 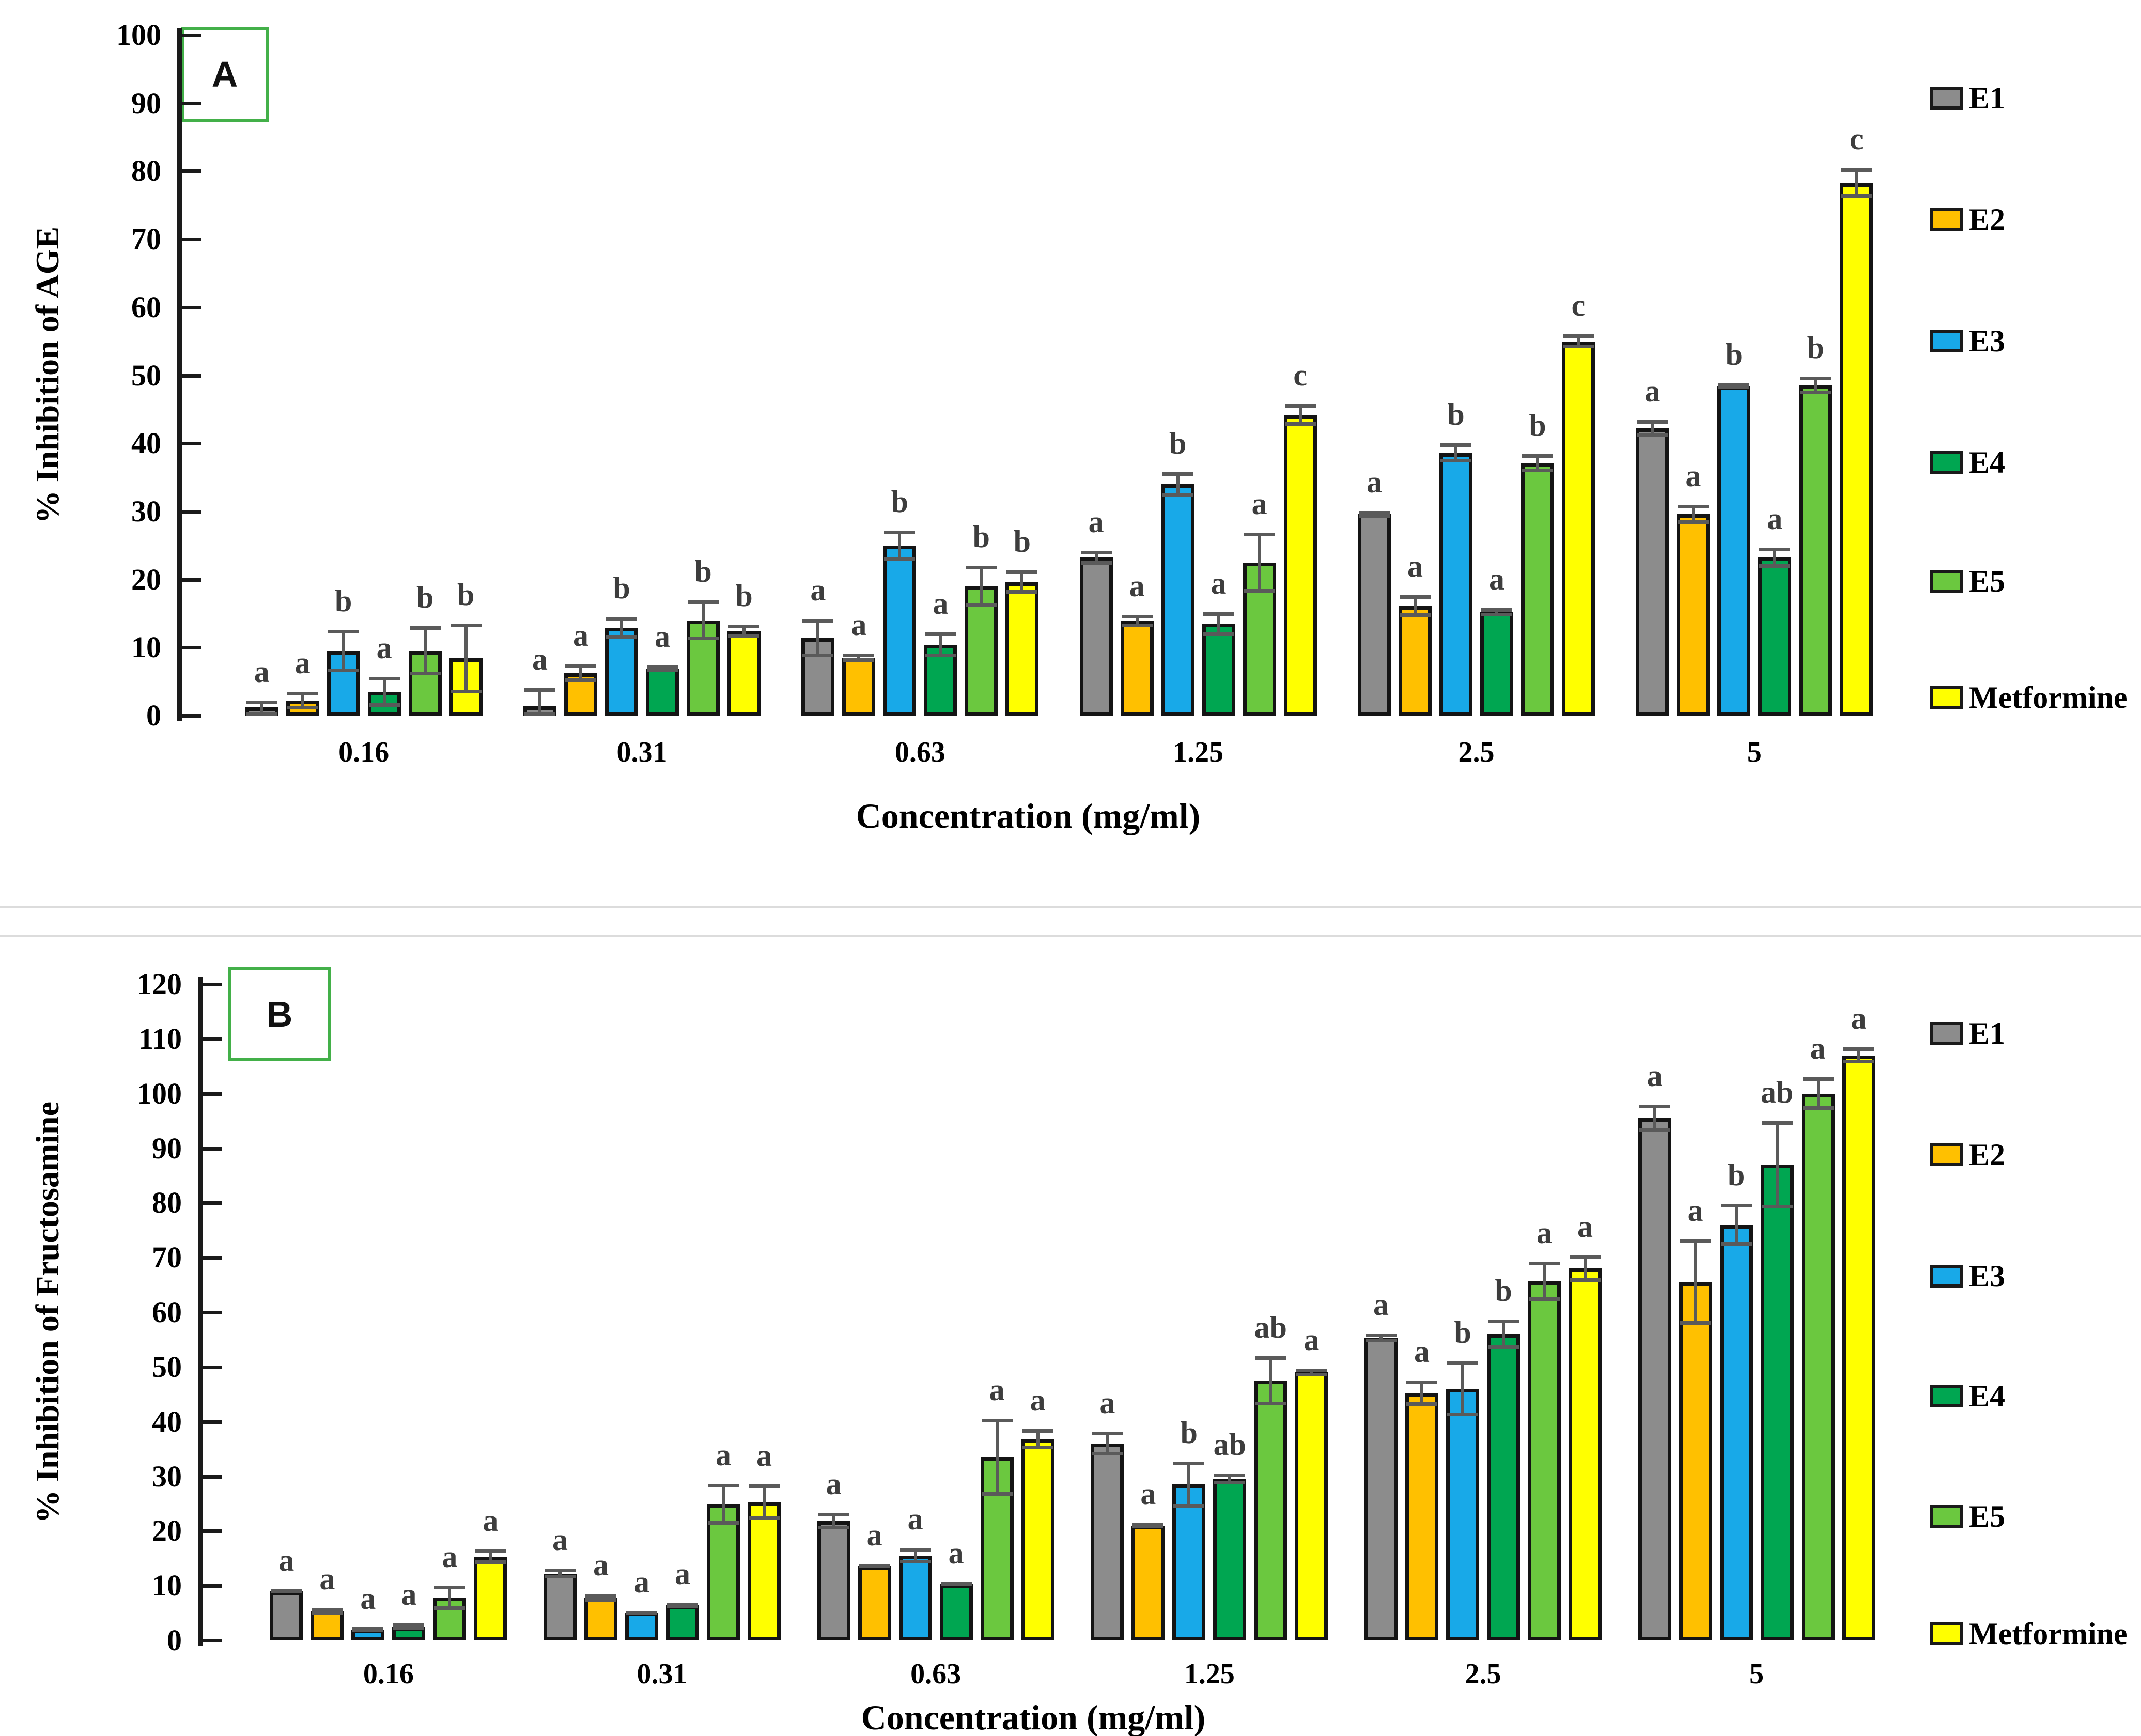 I want to click on panel-a-y-tick-label: 50, so click(x=146, y=375).